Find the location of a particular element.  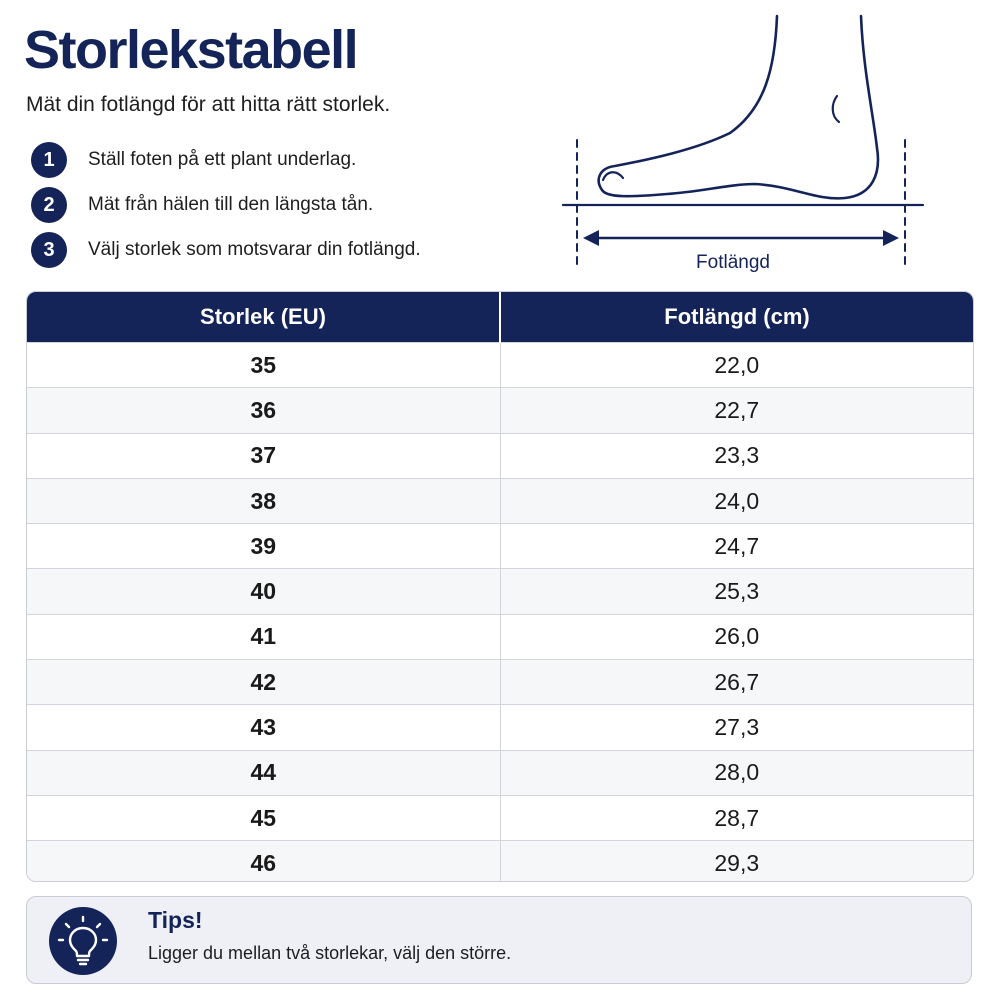

table-row: 41 26,0 is located at coordinates (500, 636).